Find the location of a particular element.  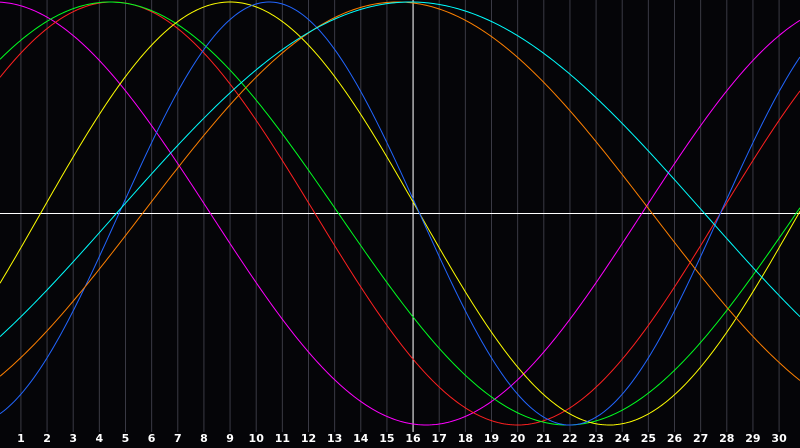

x-tick-label-16: 16 is located at coordinates (413, 438).